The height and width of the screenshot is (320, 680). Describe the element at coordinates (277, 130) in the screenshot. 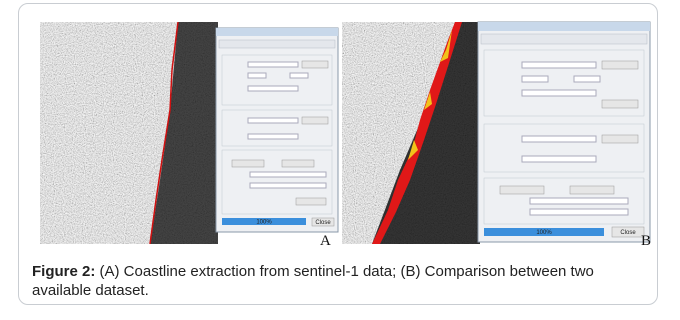

I see `dialog-a: 100% Close` at that location.